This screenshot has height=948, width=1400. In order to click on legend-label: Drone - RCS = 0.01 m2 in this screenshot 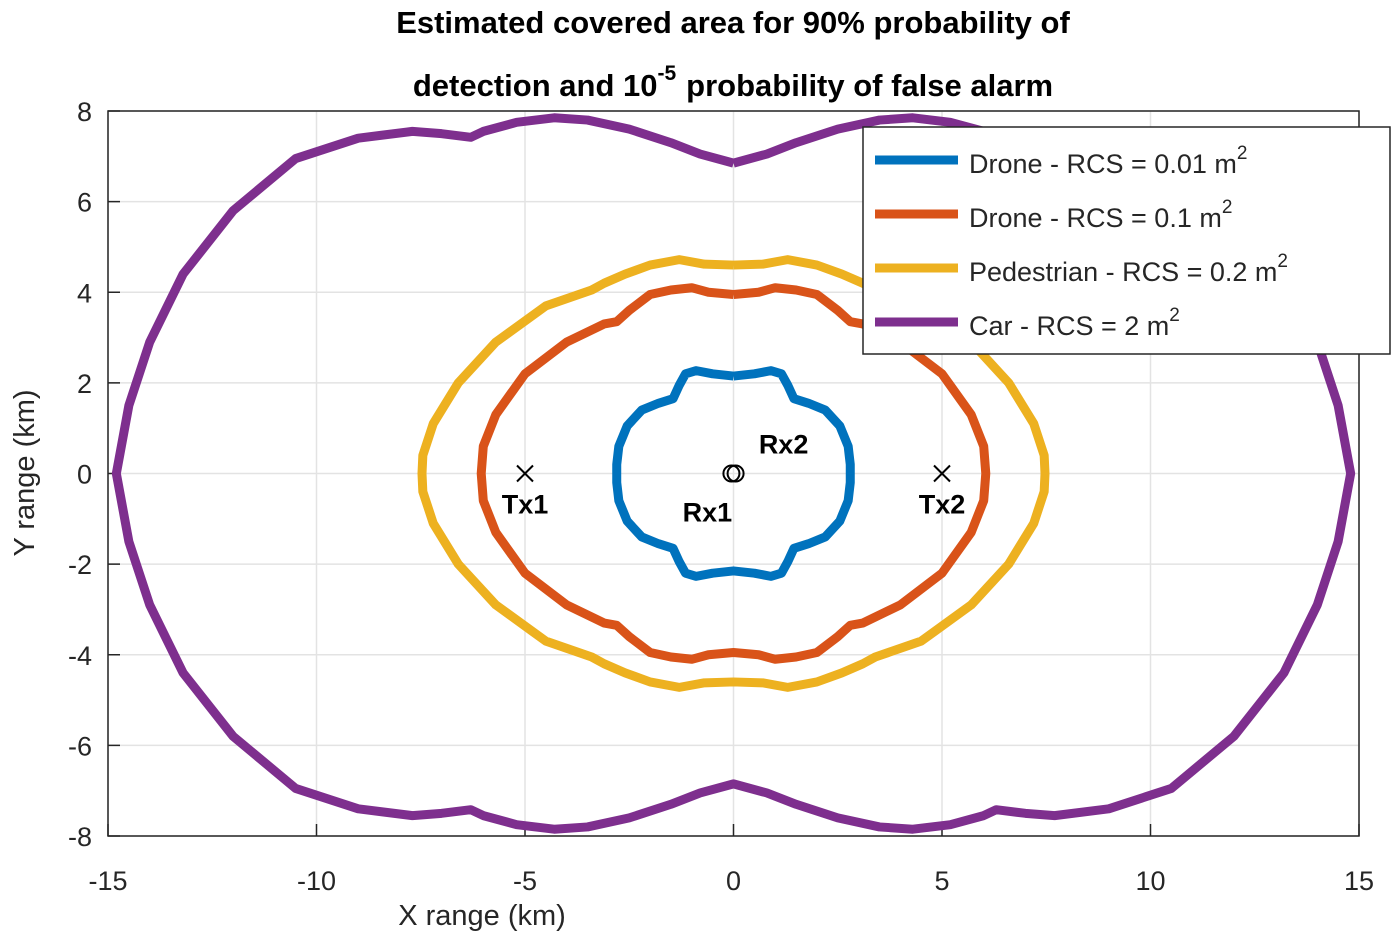, I will do `click(1108, 161)`.